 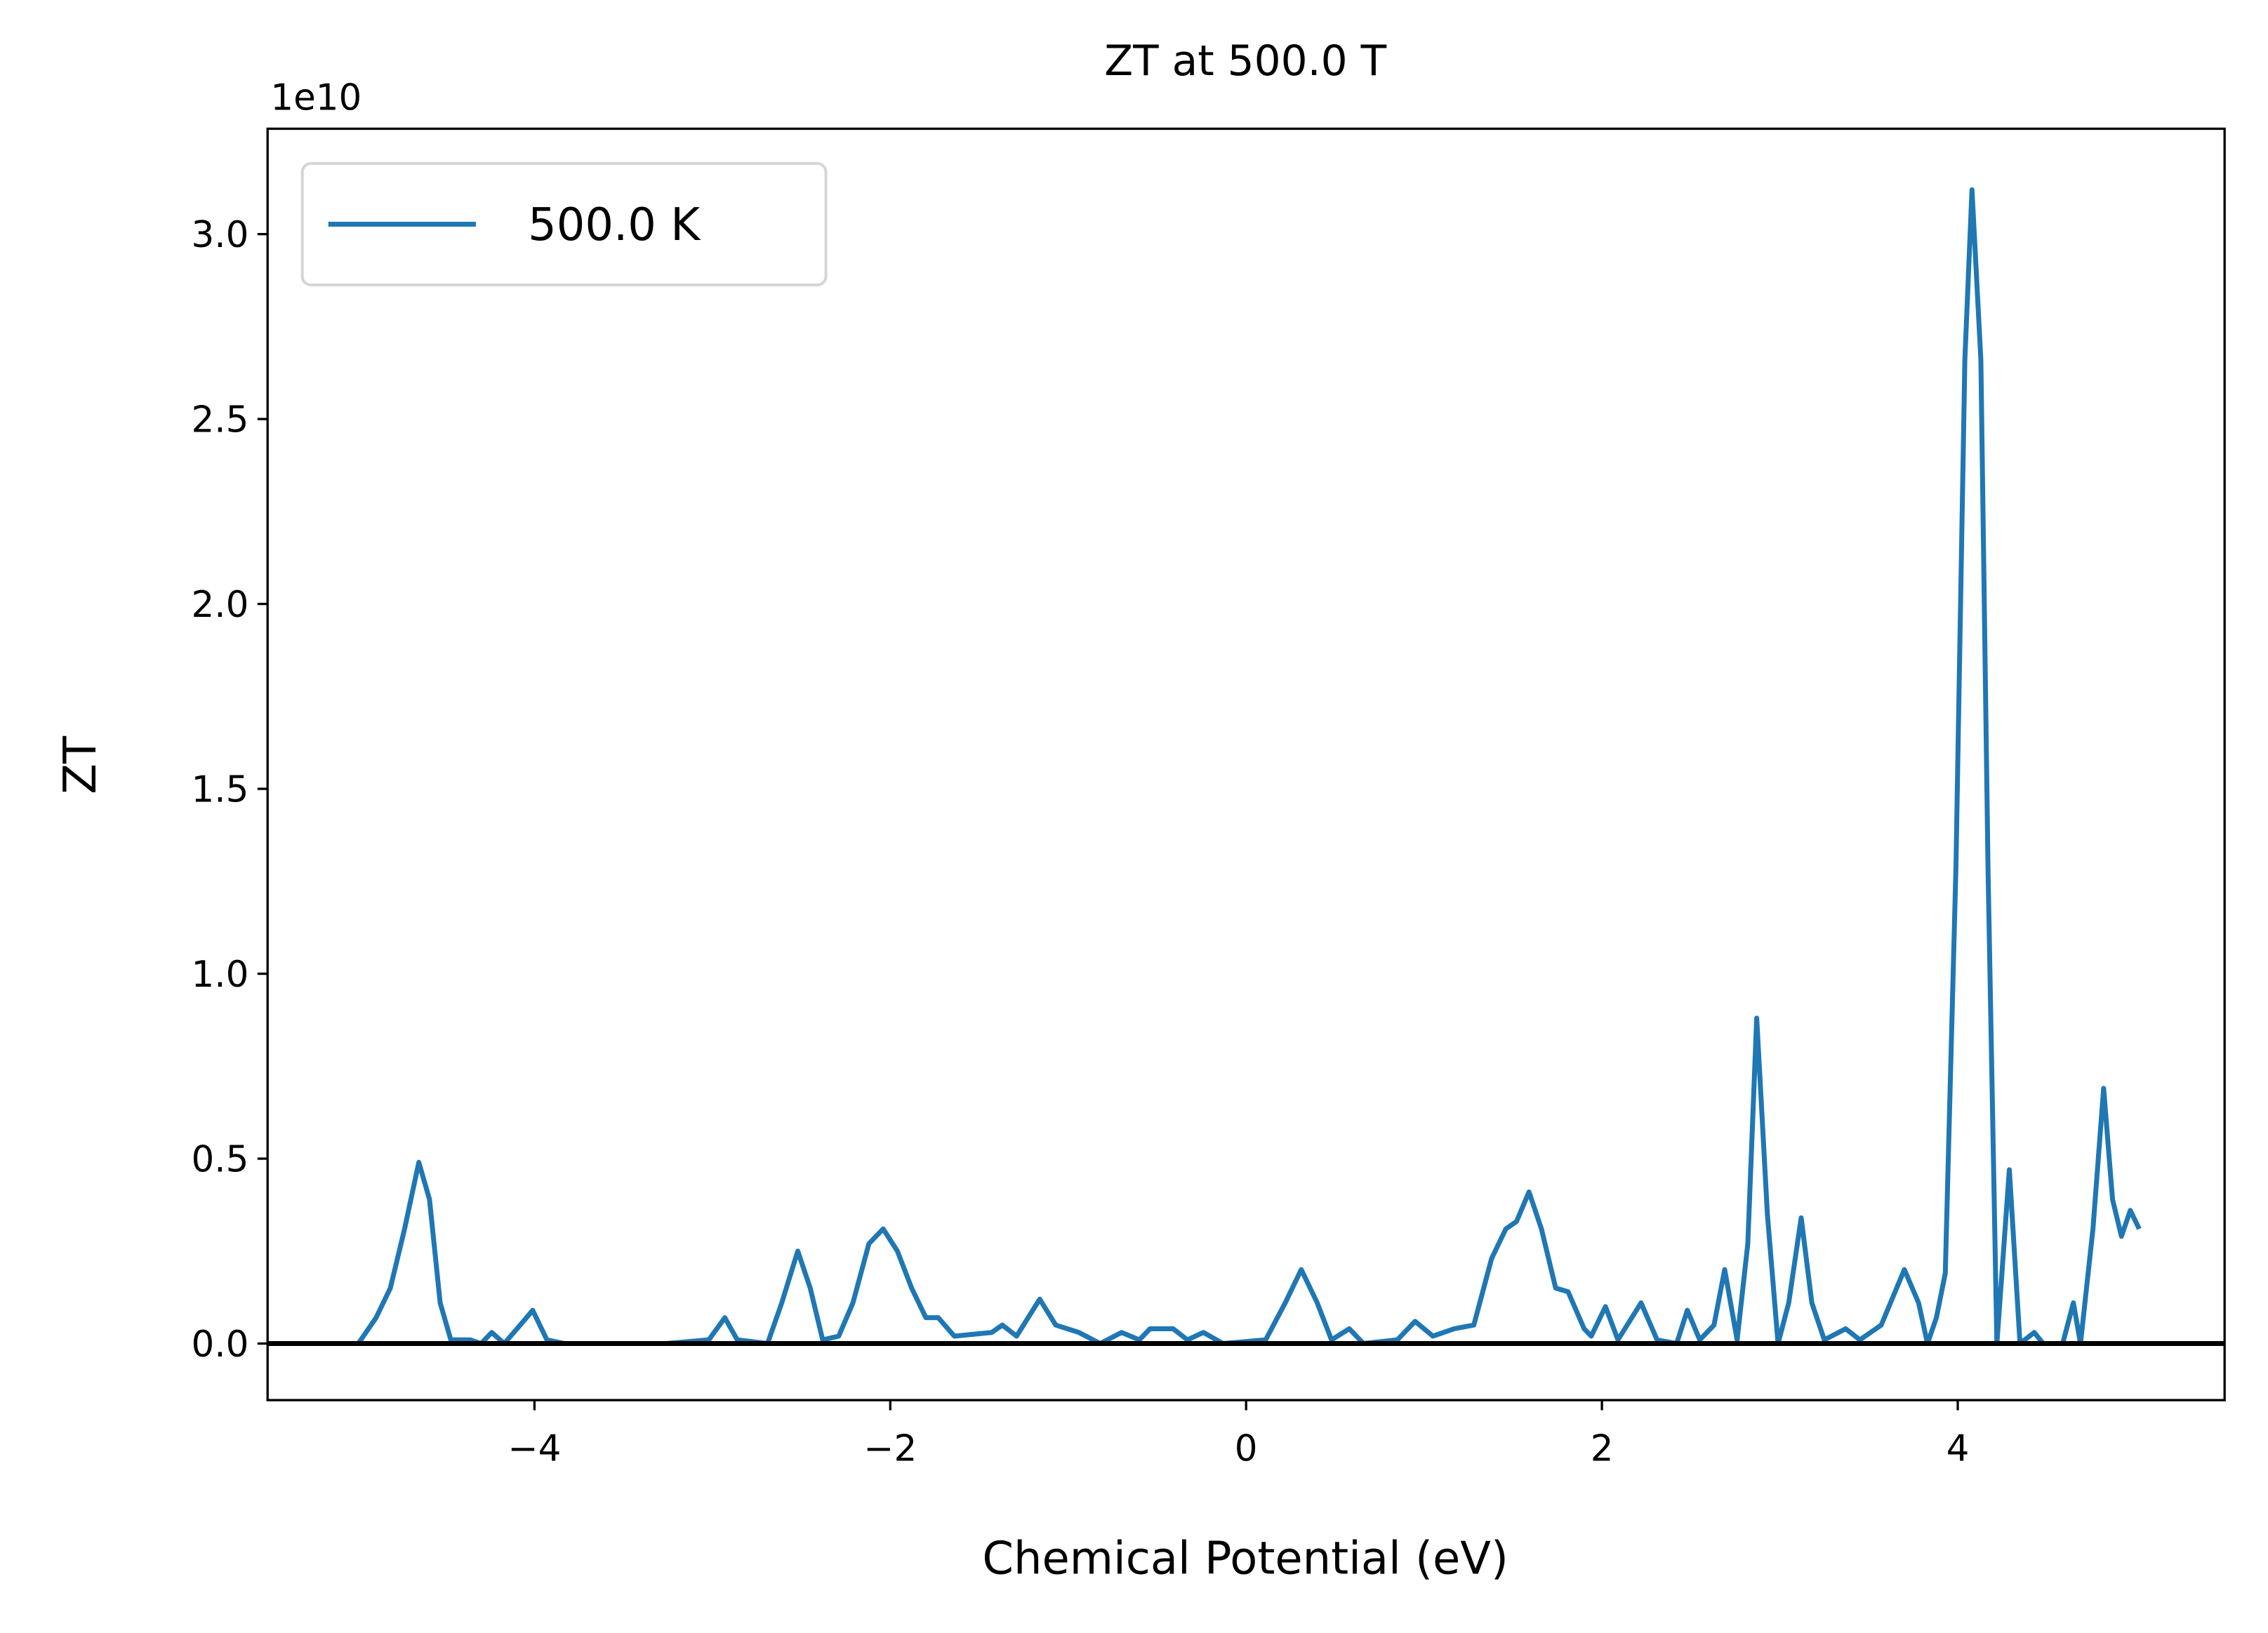 I want to click on y-tick-label: 1.5, so click(x=219, y=790).